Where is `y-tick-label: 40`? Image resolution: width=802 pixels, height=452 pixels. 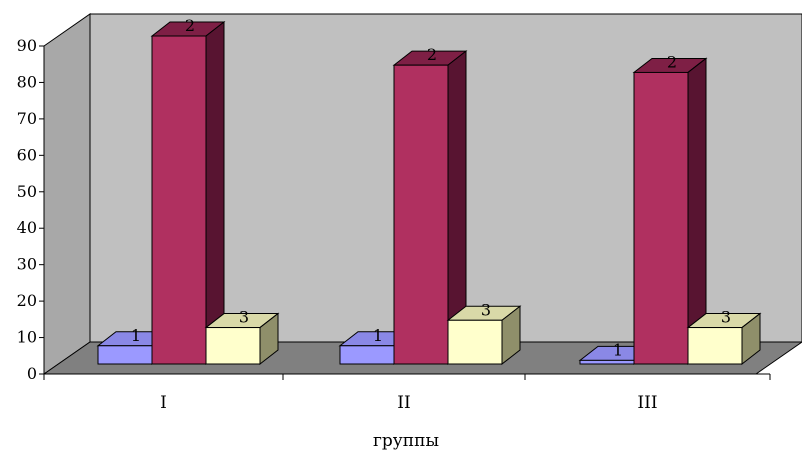 y-tick-label: 40 is located at coordinates (27, 227).